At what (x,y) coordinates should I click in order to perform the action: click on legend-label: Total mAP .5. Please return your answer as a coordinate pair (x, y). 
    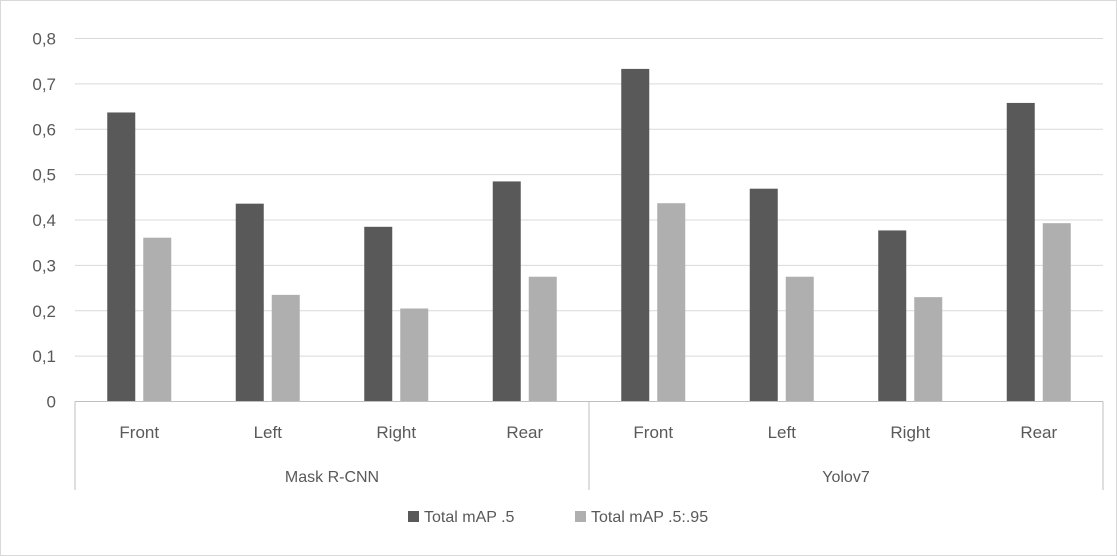
    Looking at the image, I should click on (469, 517).